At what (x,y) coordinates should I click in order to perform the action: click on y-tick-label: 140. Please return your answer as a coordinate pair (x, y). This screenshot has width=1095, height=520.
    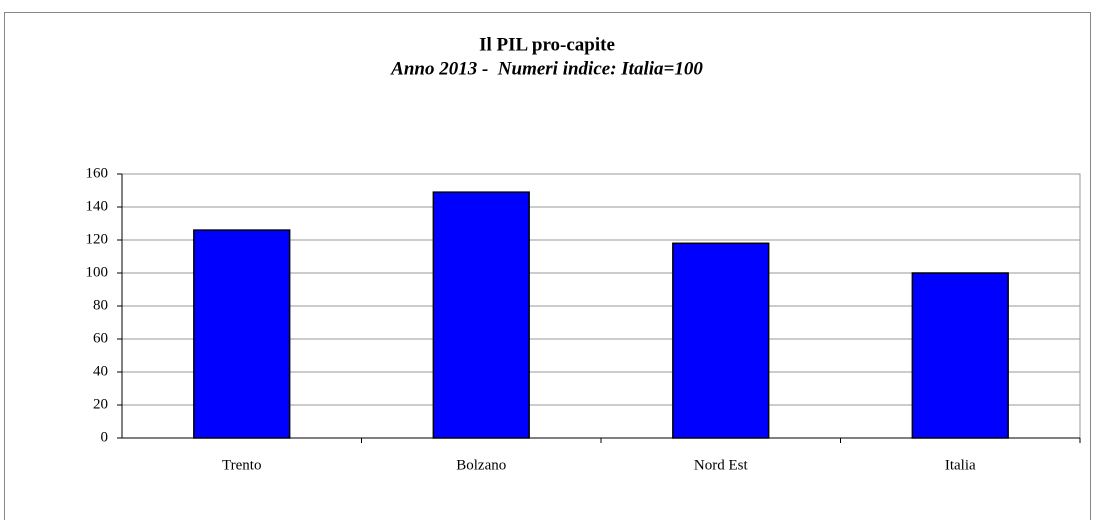
    Looking at the image, I should click on (97, 206).